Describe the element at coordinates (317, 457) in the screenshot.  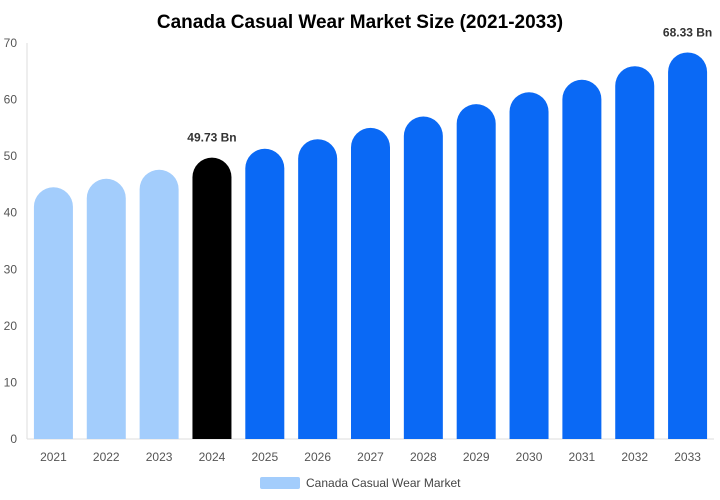
I see `x-tick-label: 2026` at that location.